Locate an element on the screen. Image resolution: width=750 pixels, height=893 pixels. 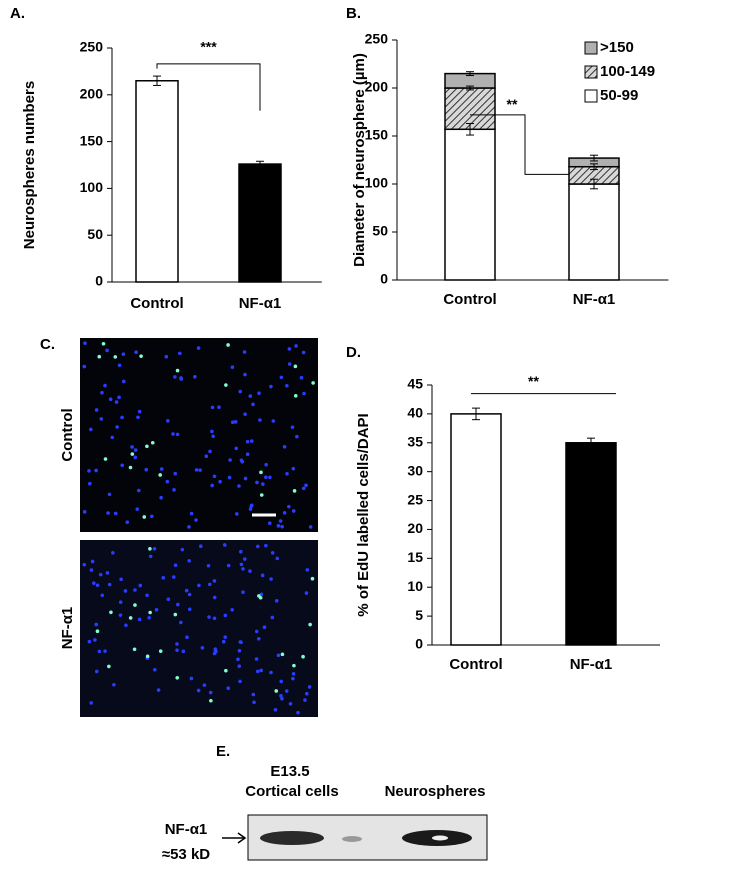
legend-label: 100-149 is located at coordinates (627, 71).